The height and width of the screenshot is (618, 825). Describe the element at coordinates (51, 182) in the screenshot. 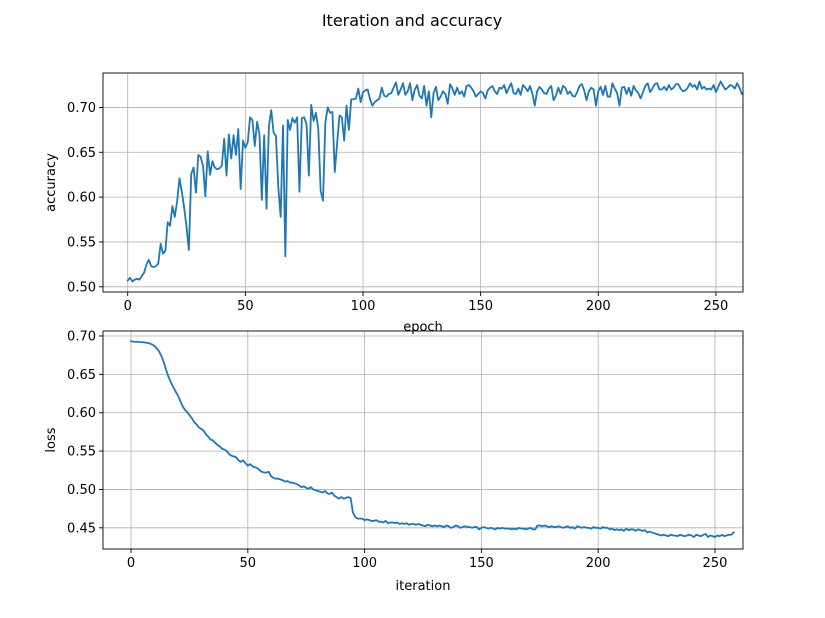

I see `accuracy-yaxis-label: accuracy` at that location.